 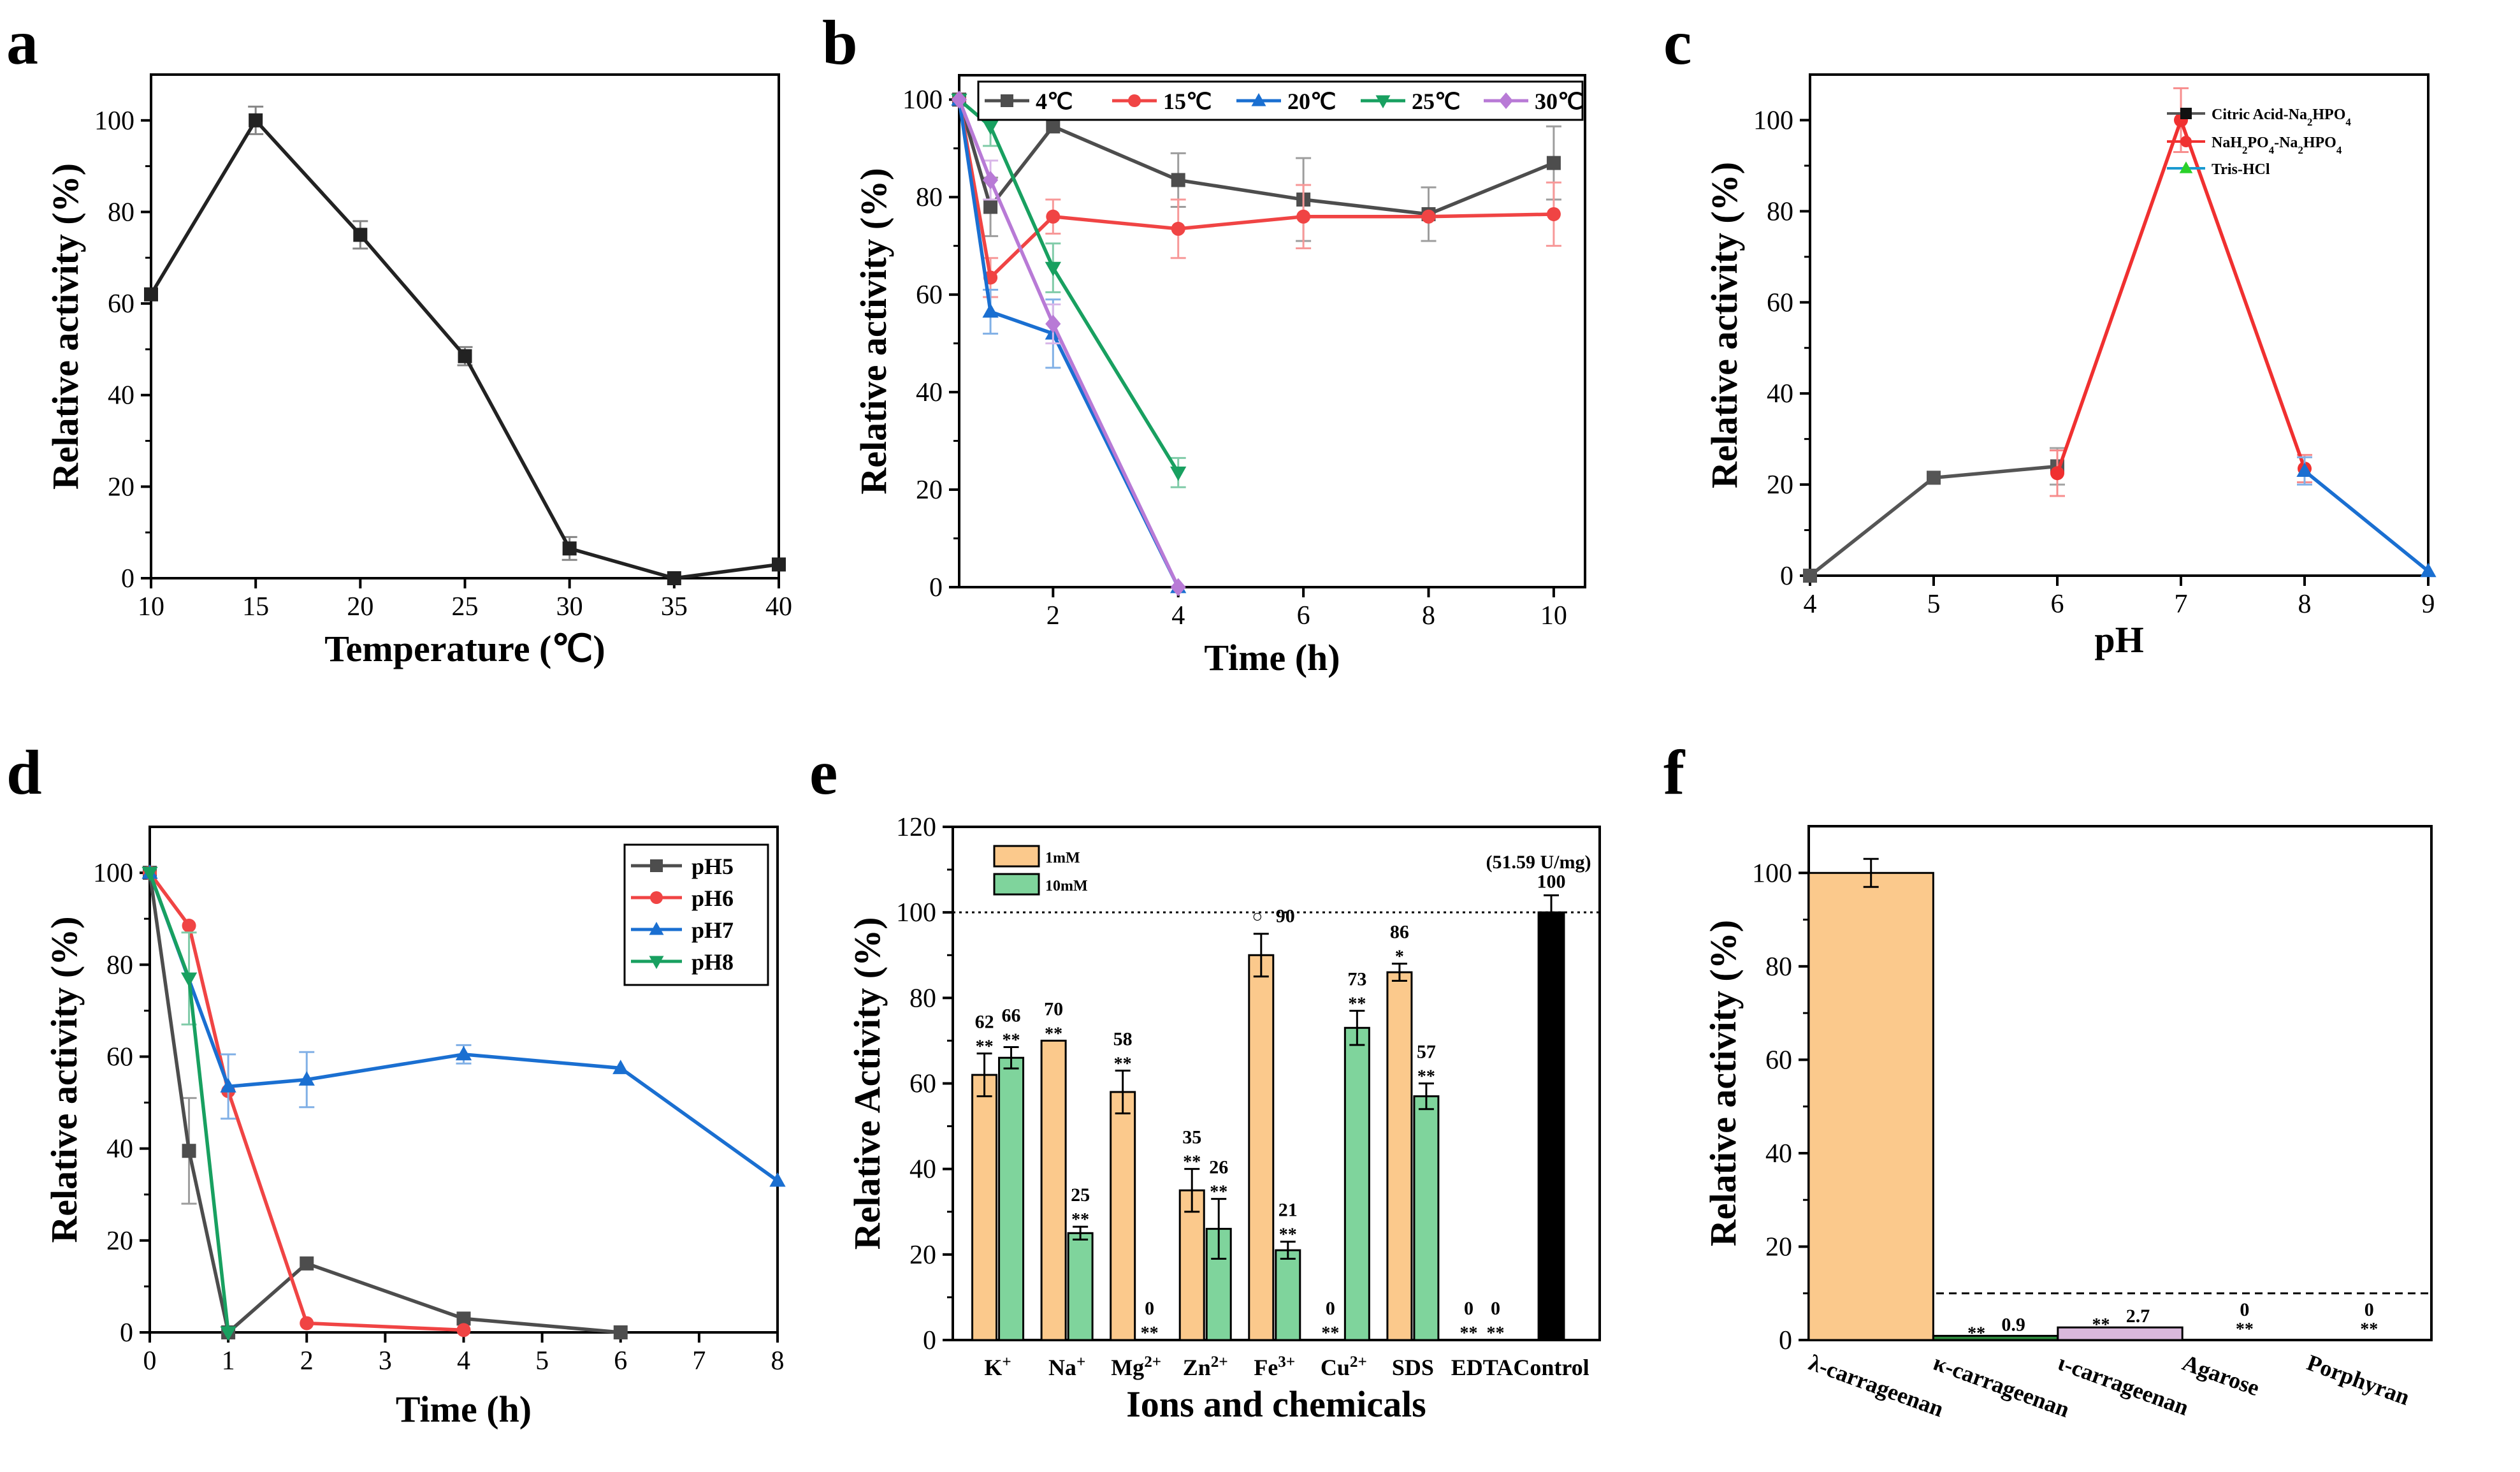 What do you see at coordinates (1426, 1052) in the screenshot?
I see `data-label: 57` at bounding box center [1426, 1052].